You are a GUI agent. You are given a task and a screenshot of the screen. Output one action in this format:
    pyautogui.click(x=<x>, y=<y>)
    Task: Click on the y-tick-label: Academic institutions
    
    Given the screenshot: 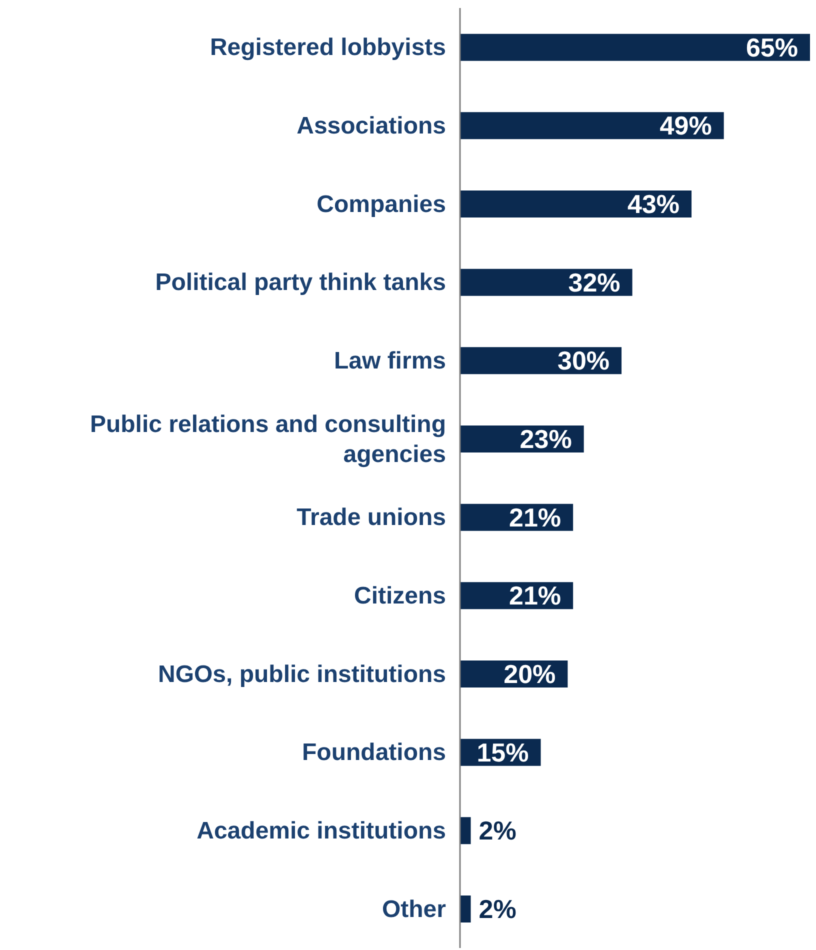 What is the action you would take?
    pyautogui.click(x=321, y=830)
    